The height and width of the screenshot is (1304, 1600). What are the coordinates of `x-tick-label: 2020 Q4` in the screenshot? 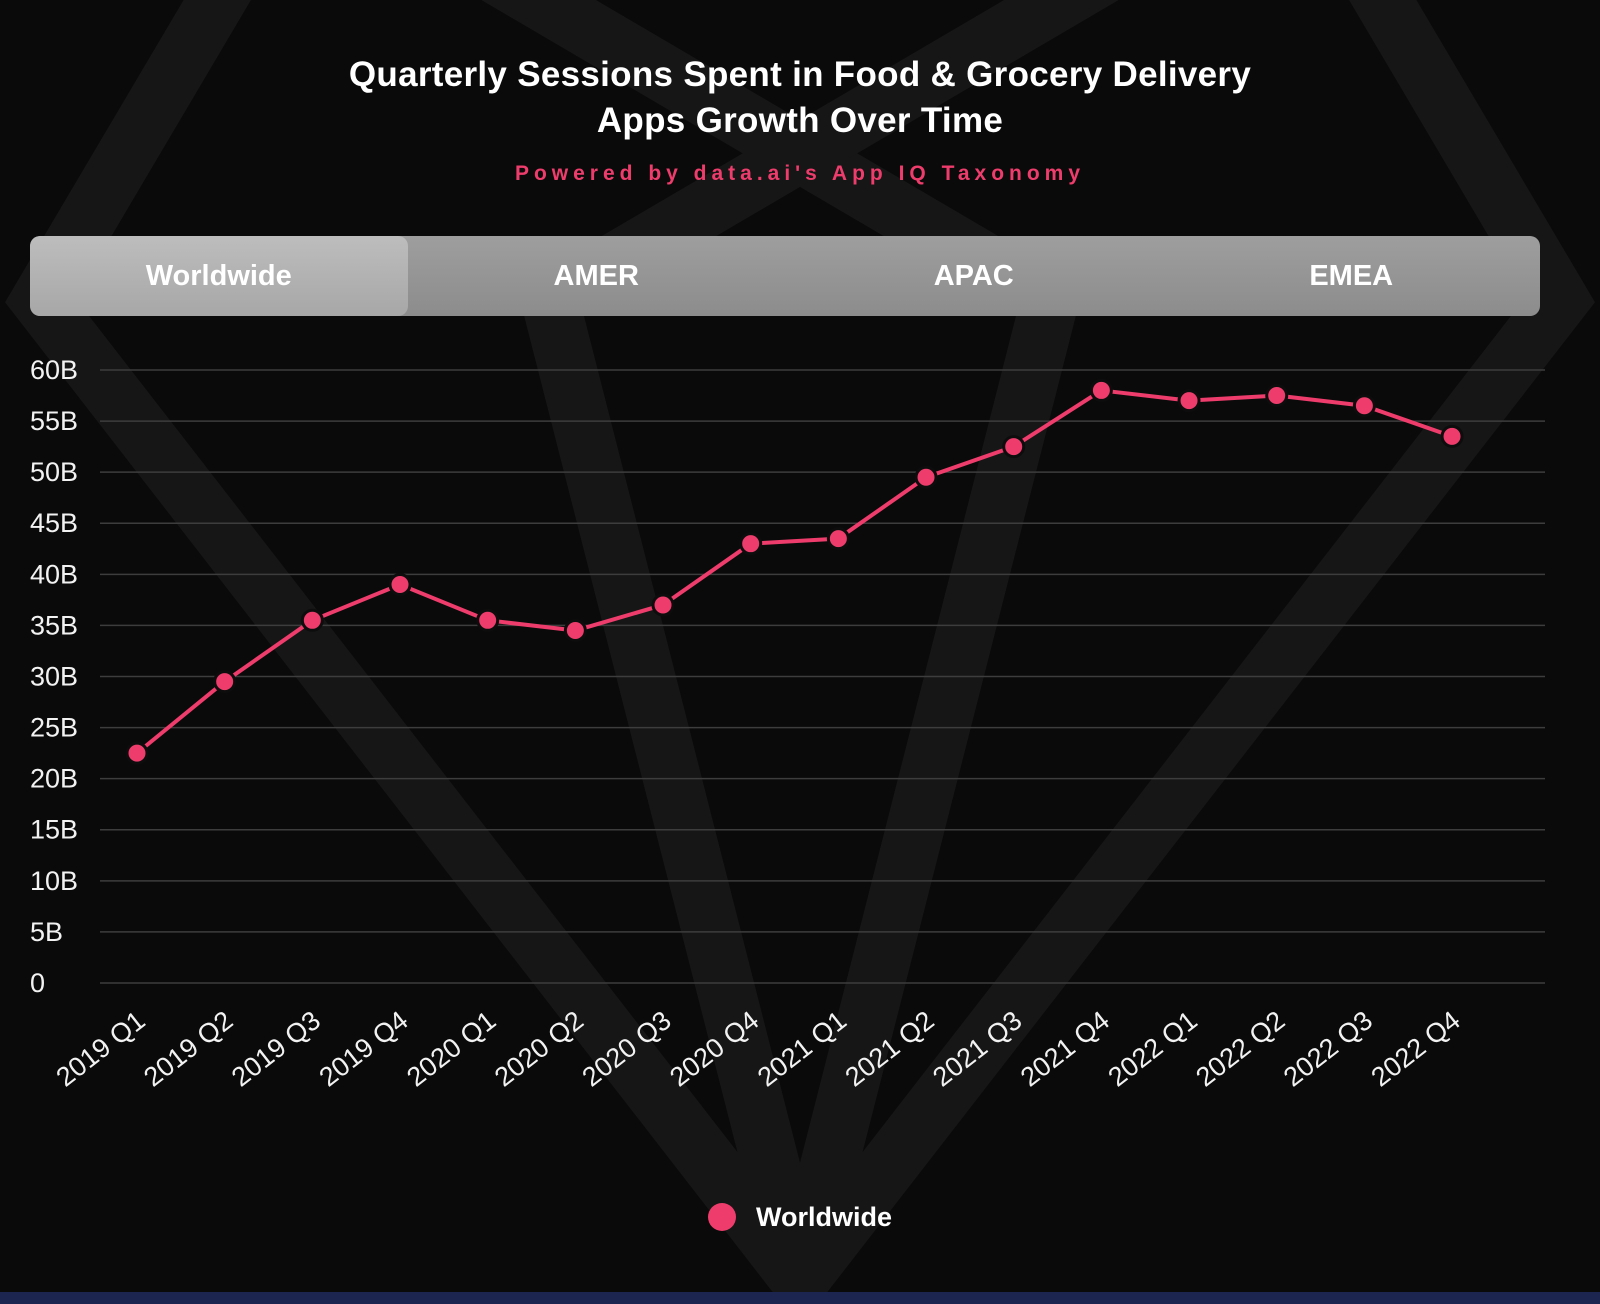 It's located at (714, 1048).